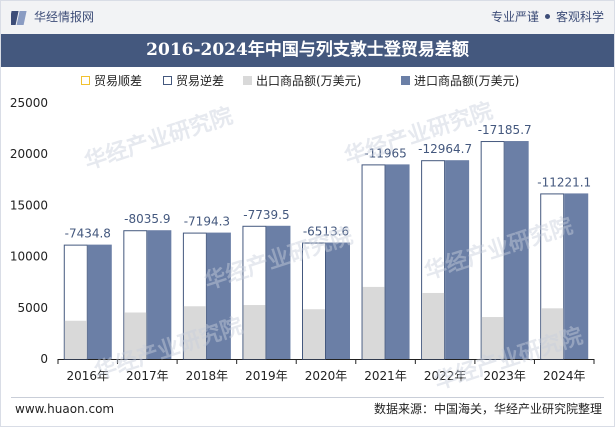 This screenshot has height=427, width=615. What do you see at coordinates (29, 257) in the screenshot?
I see `y-tick-label: 10000` at bounding box center [29, 257].